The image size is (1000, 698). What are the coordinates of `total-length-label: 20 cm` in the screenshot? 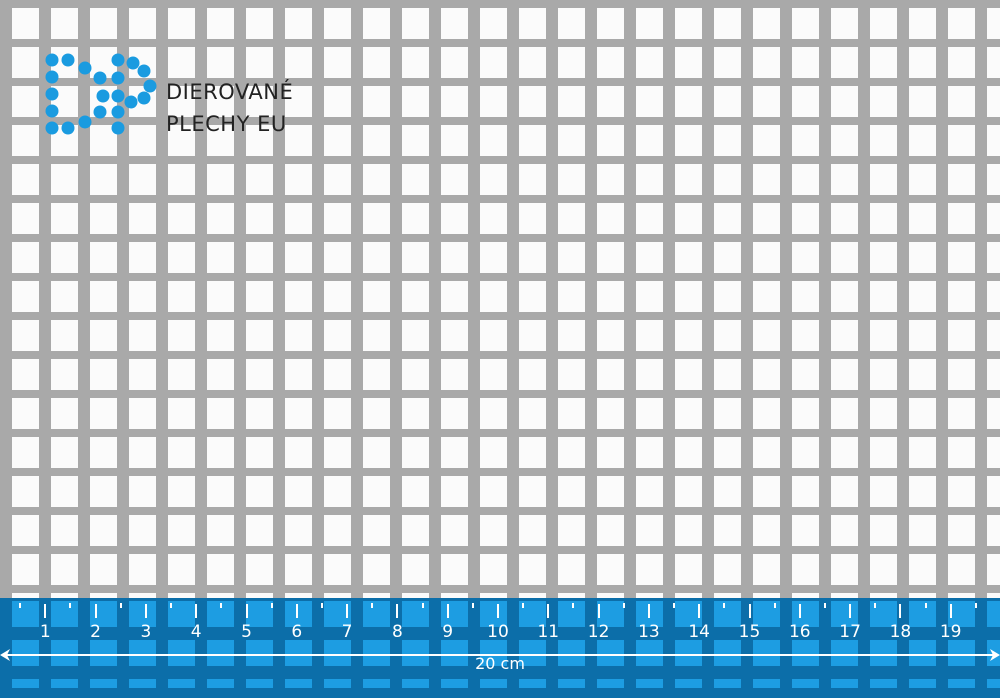 It's located at (500, 663).